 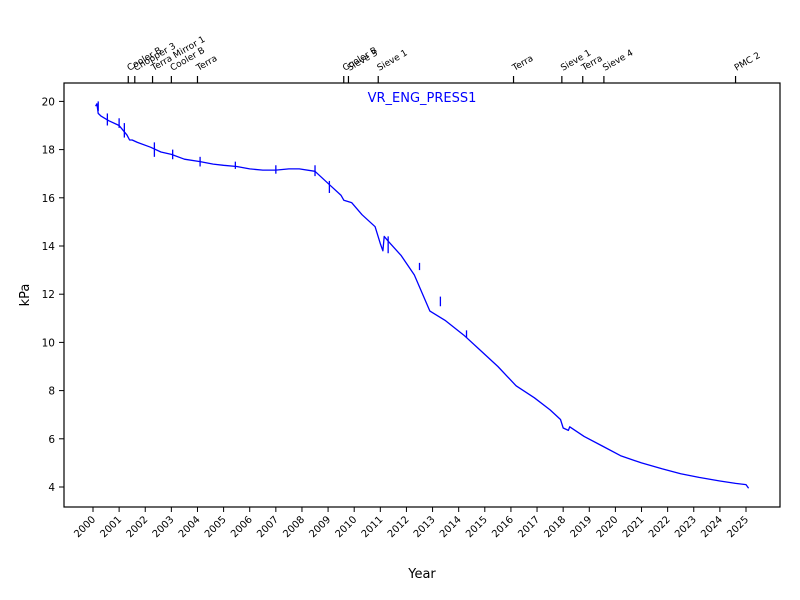 What do you see at coordinates (477, 527) in the screenshot?
I see `x-tick-label: 2015` at bounding box center [477, 527].